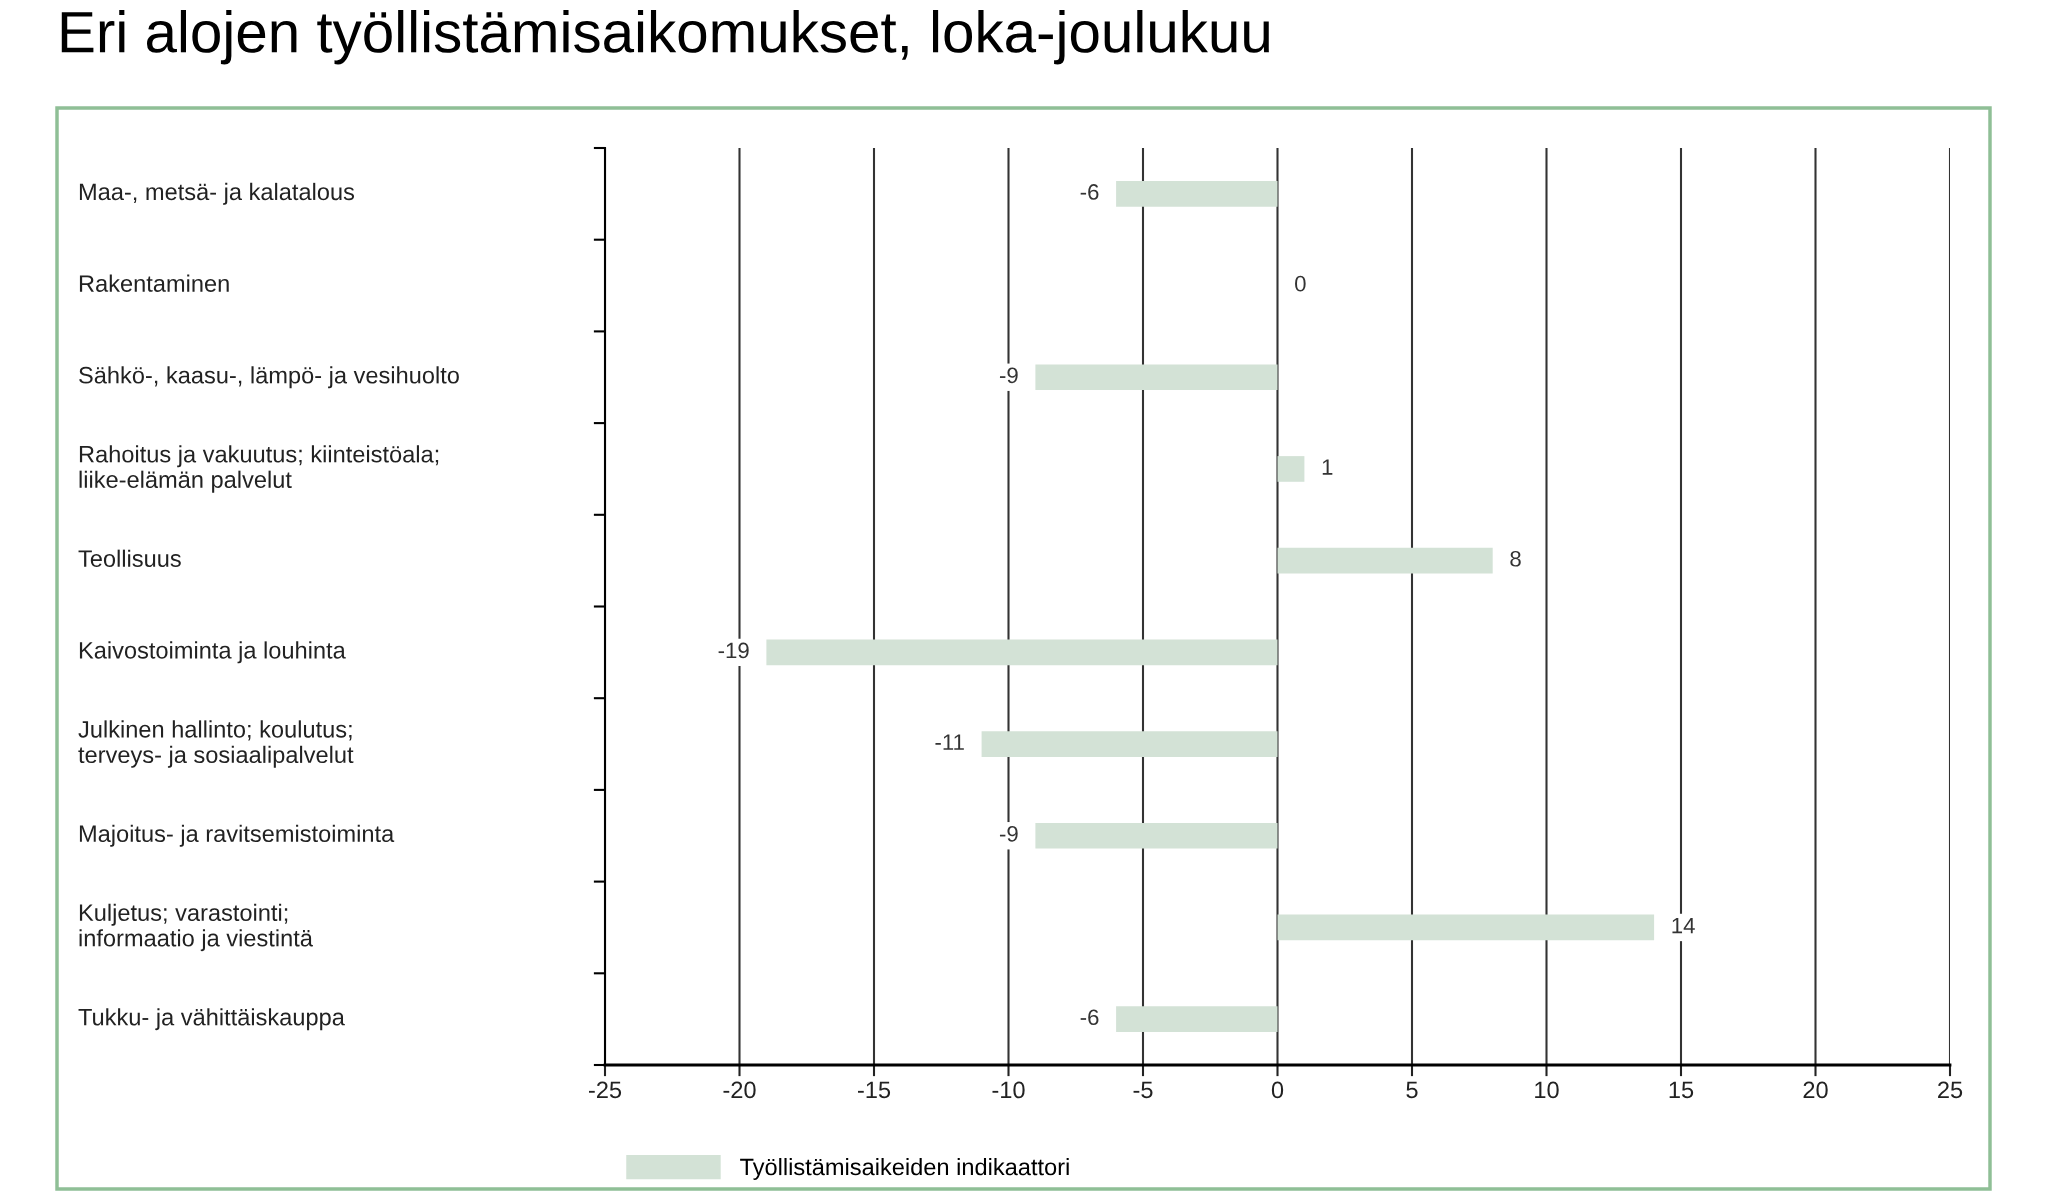 The width and height of the screenshot is (2048, 1195). What do you see at coordinates (949, 742) in the screenshot?
I see `data-label: -11` at bounding box center [949, 742].